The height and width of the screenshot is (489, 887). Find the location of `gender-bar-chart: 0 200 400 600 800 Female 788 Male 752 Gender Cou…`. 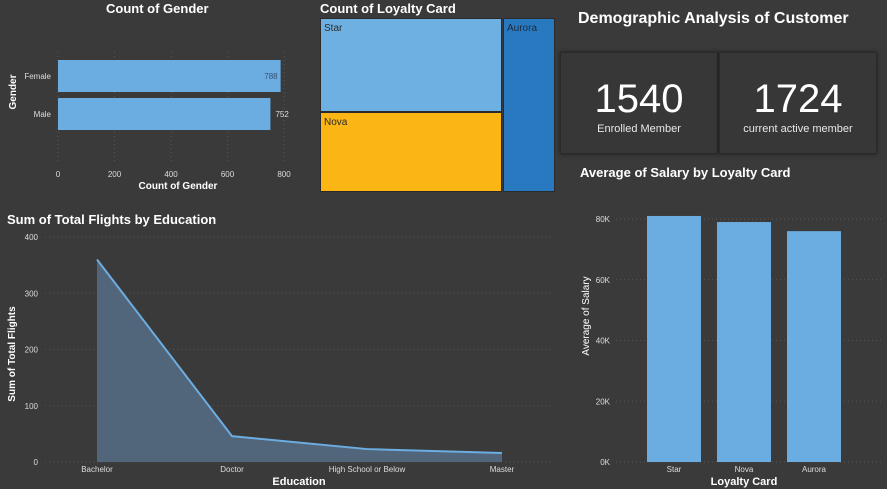

gender-bar-chart: 0 200 400 600 800 Female 788 Male 752 Gender Cou… is located at coordinates (149, 122).